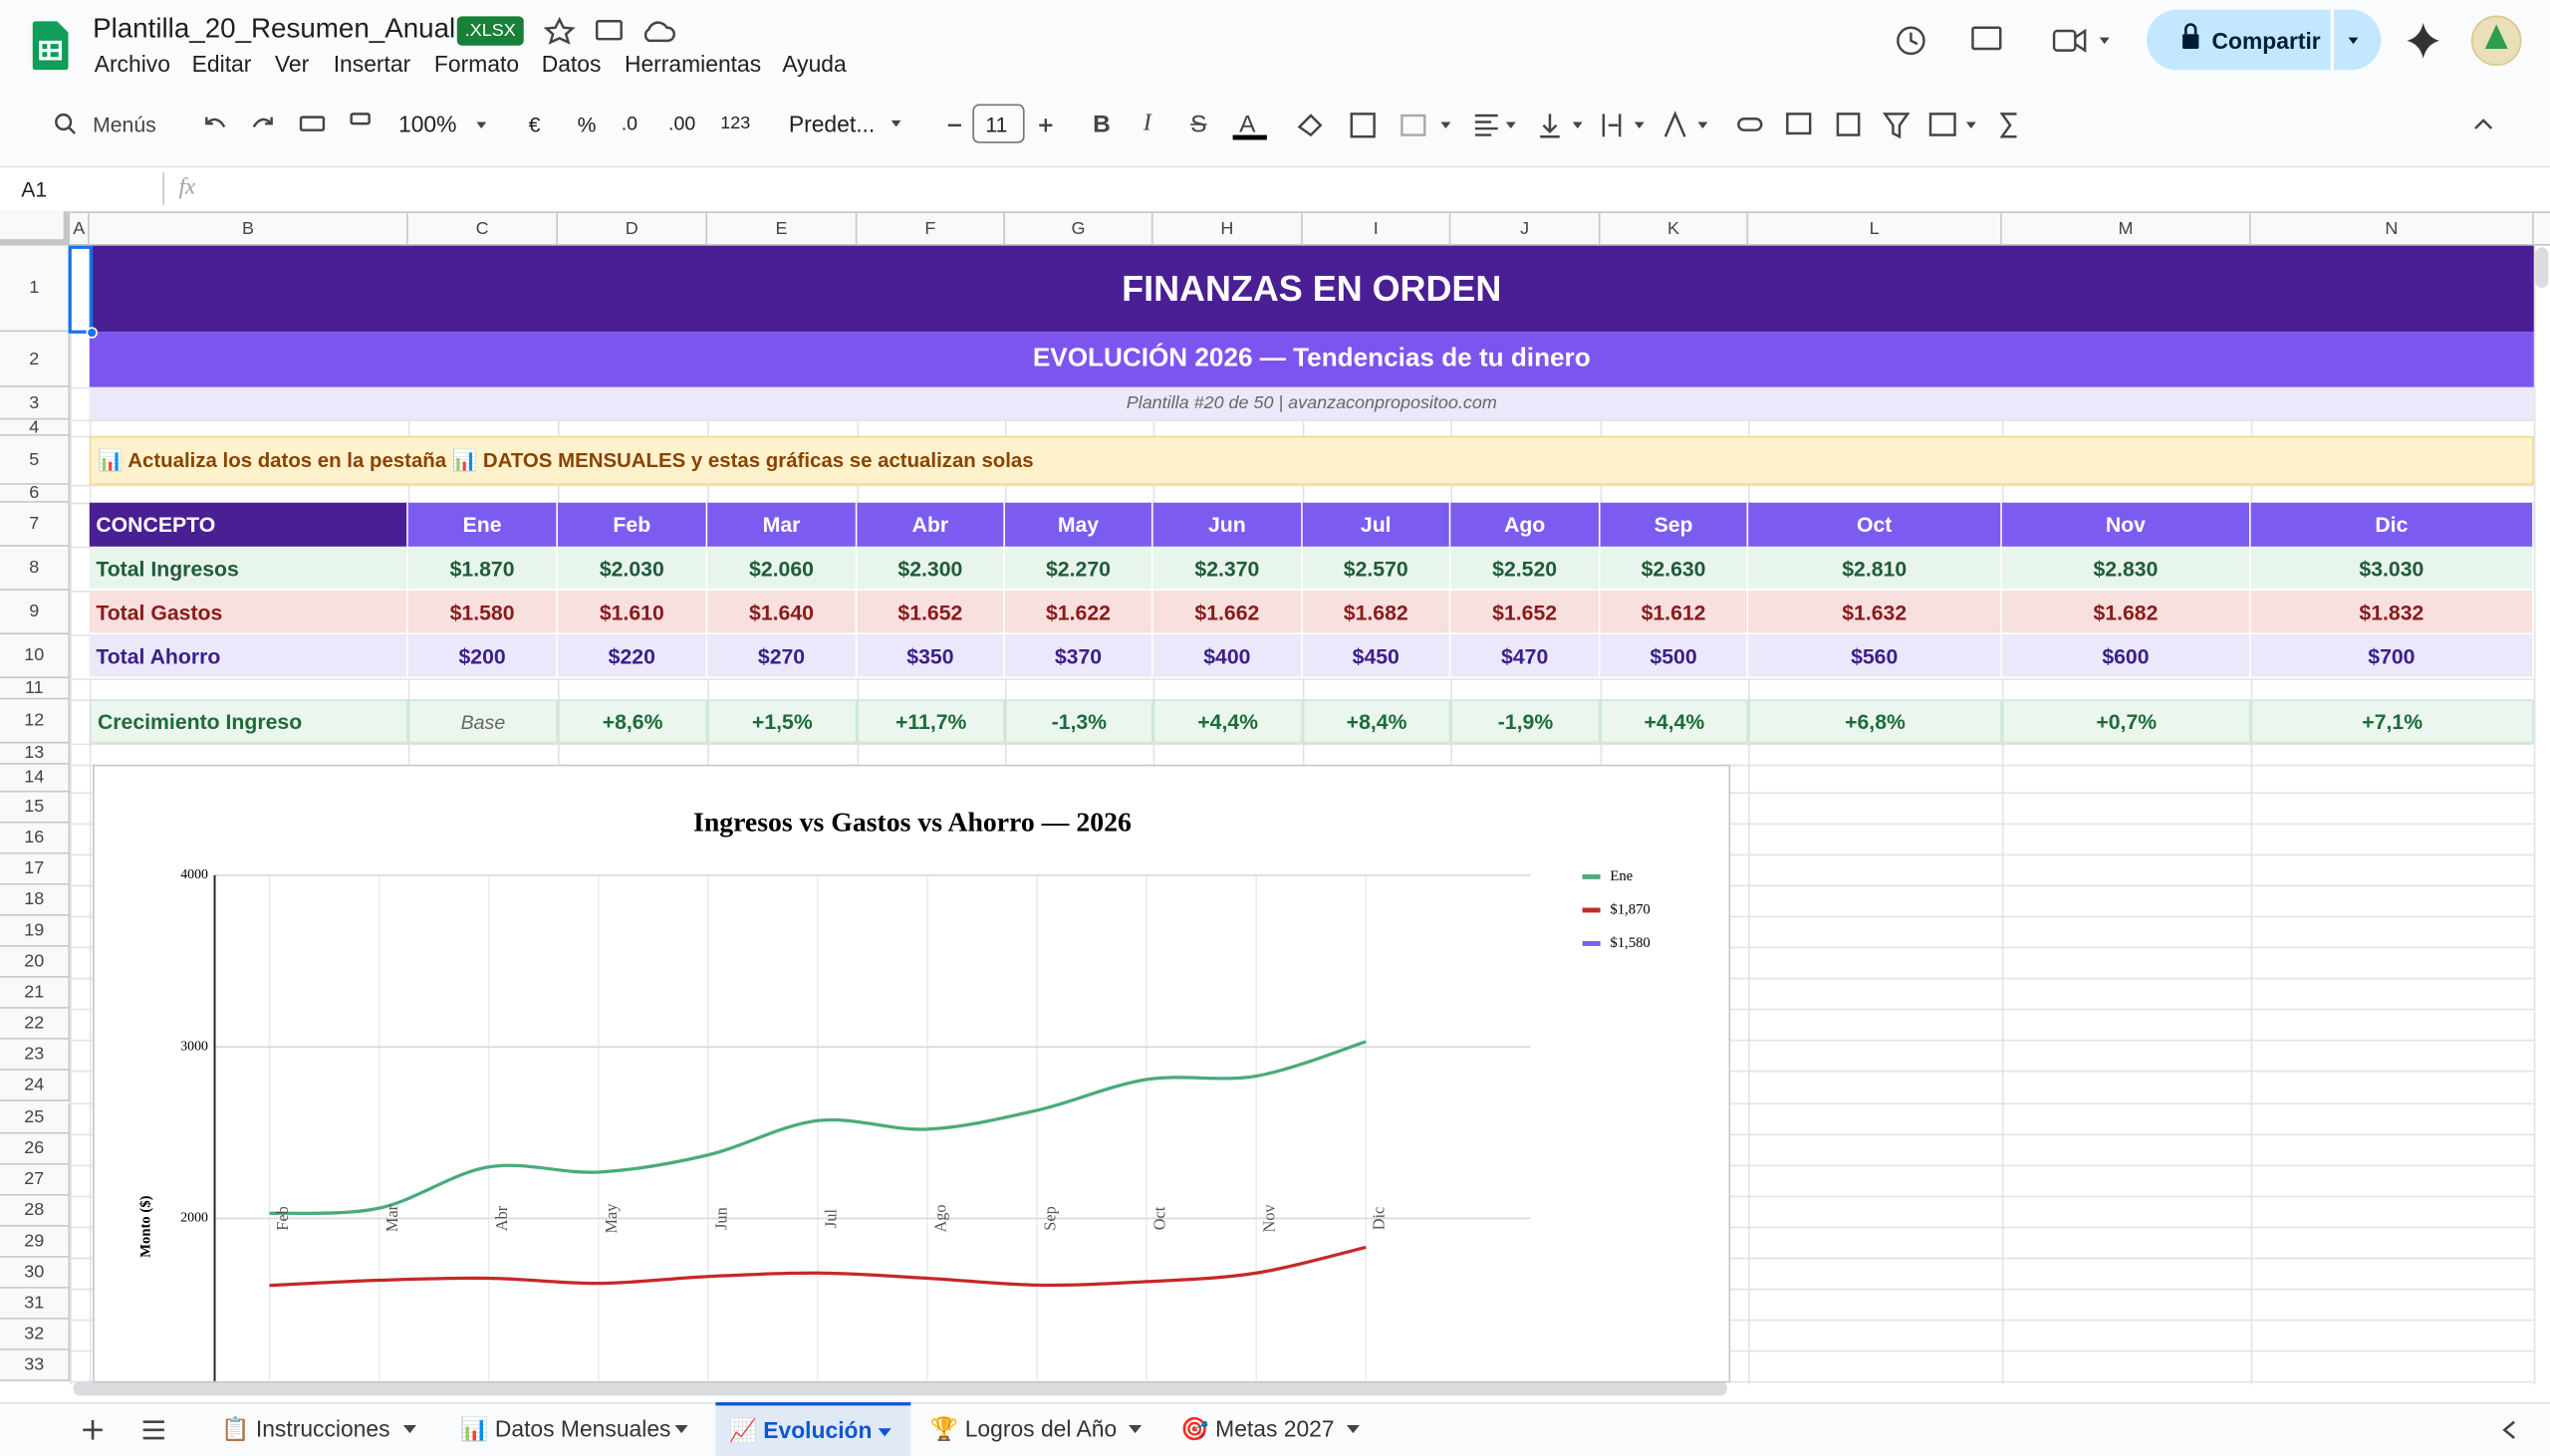  Describe the element at coordinates (476, 63) in the screenshot. I see `menu-item: Formato` at that location.